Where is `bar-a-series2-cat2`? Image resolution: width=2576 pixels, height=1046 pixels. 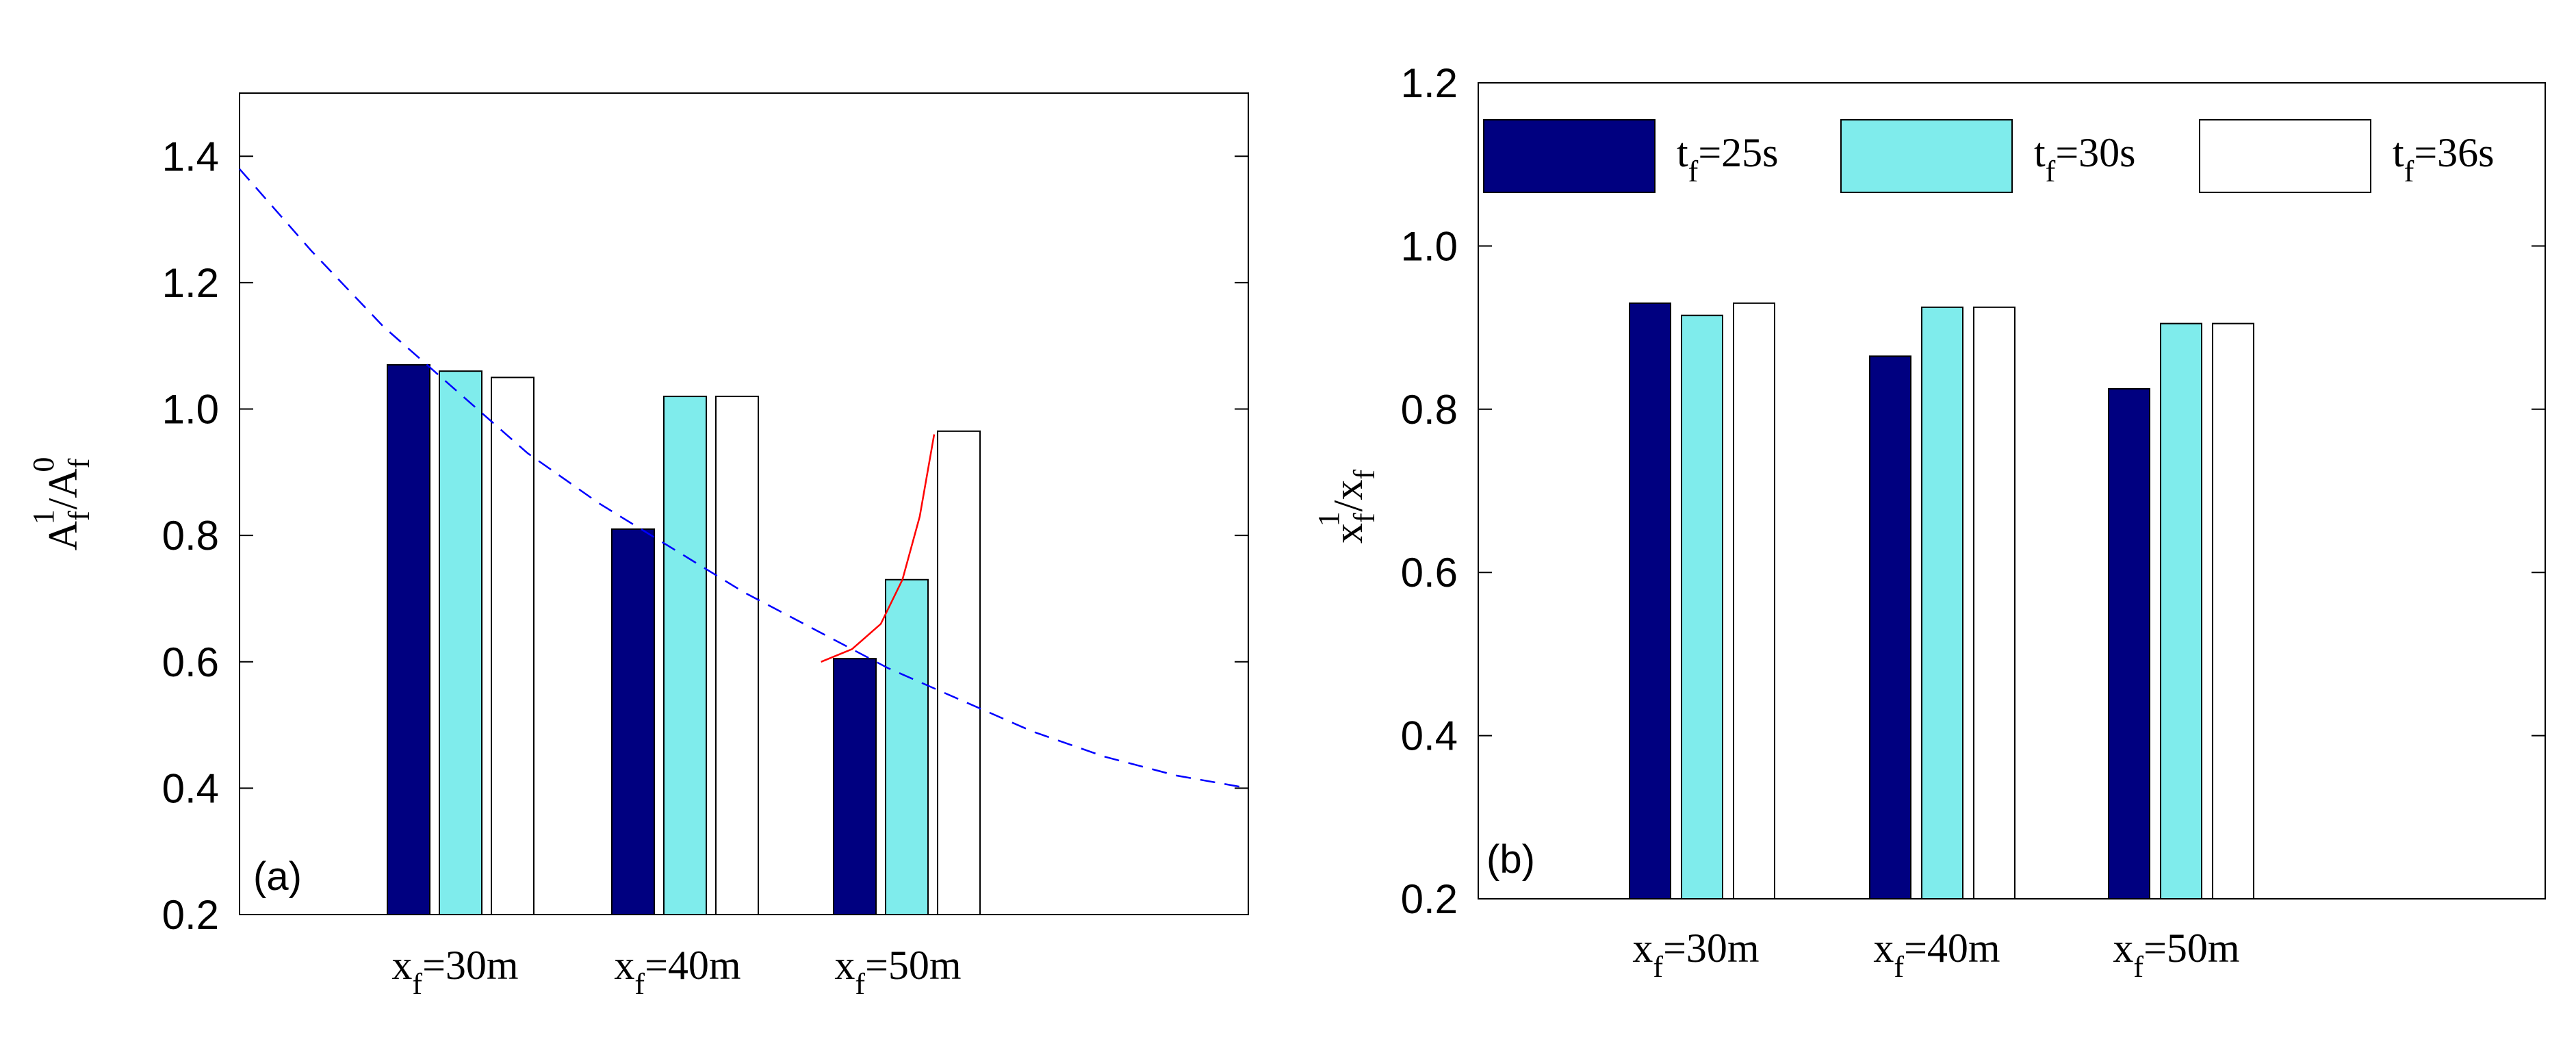 bar-a-series2-cat2 is located at coordinates (685, 655).